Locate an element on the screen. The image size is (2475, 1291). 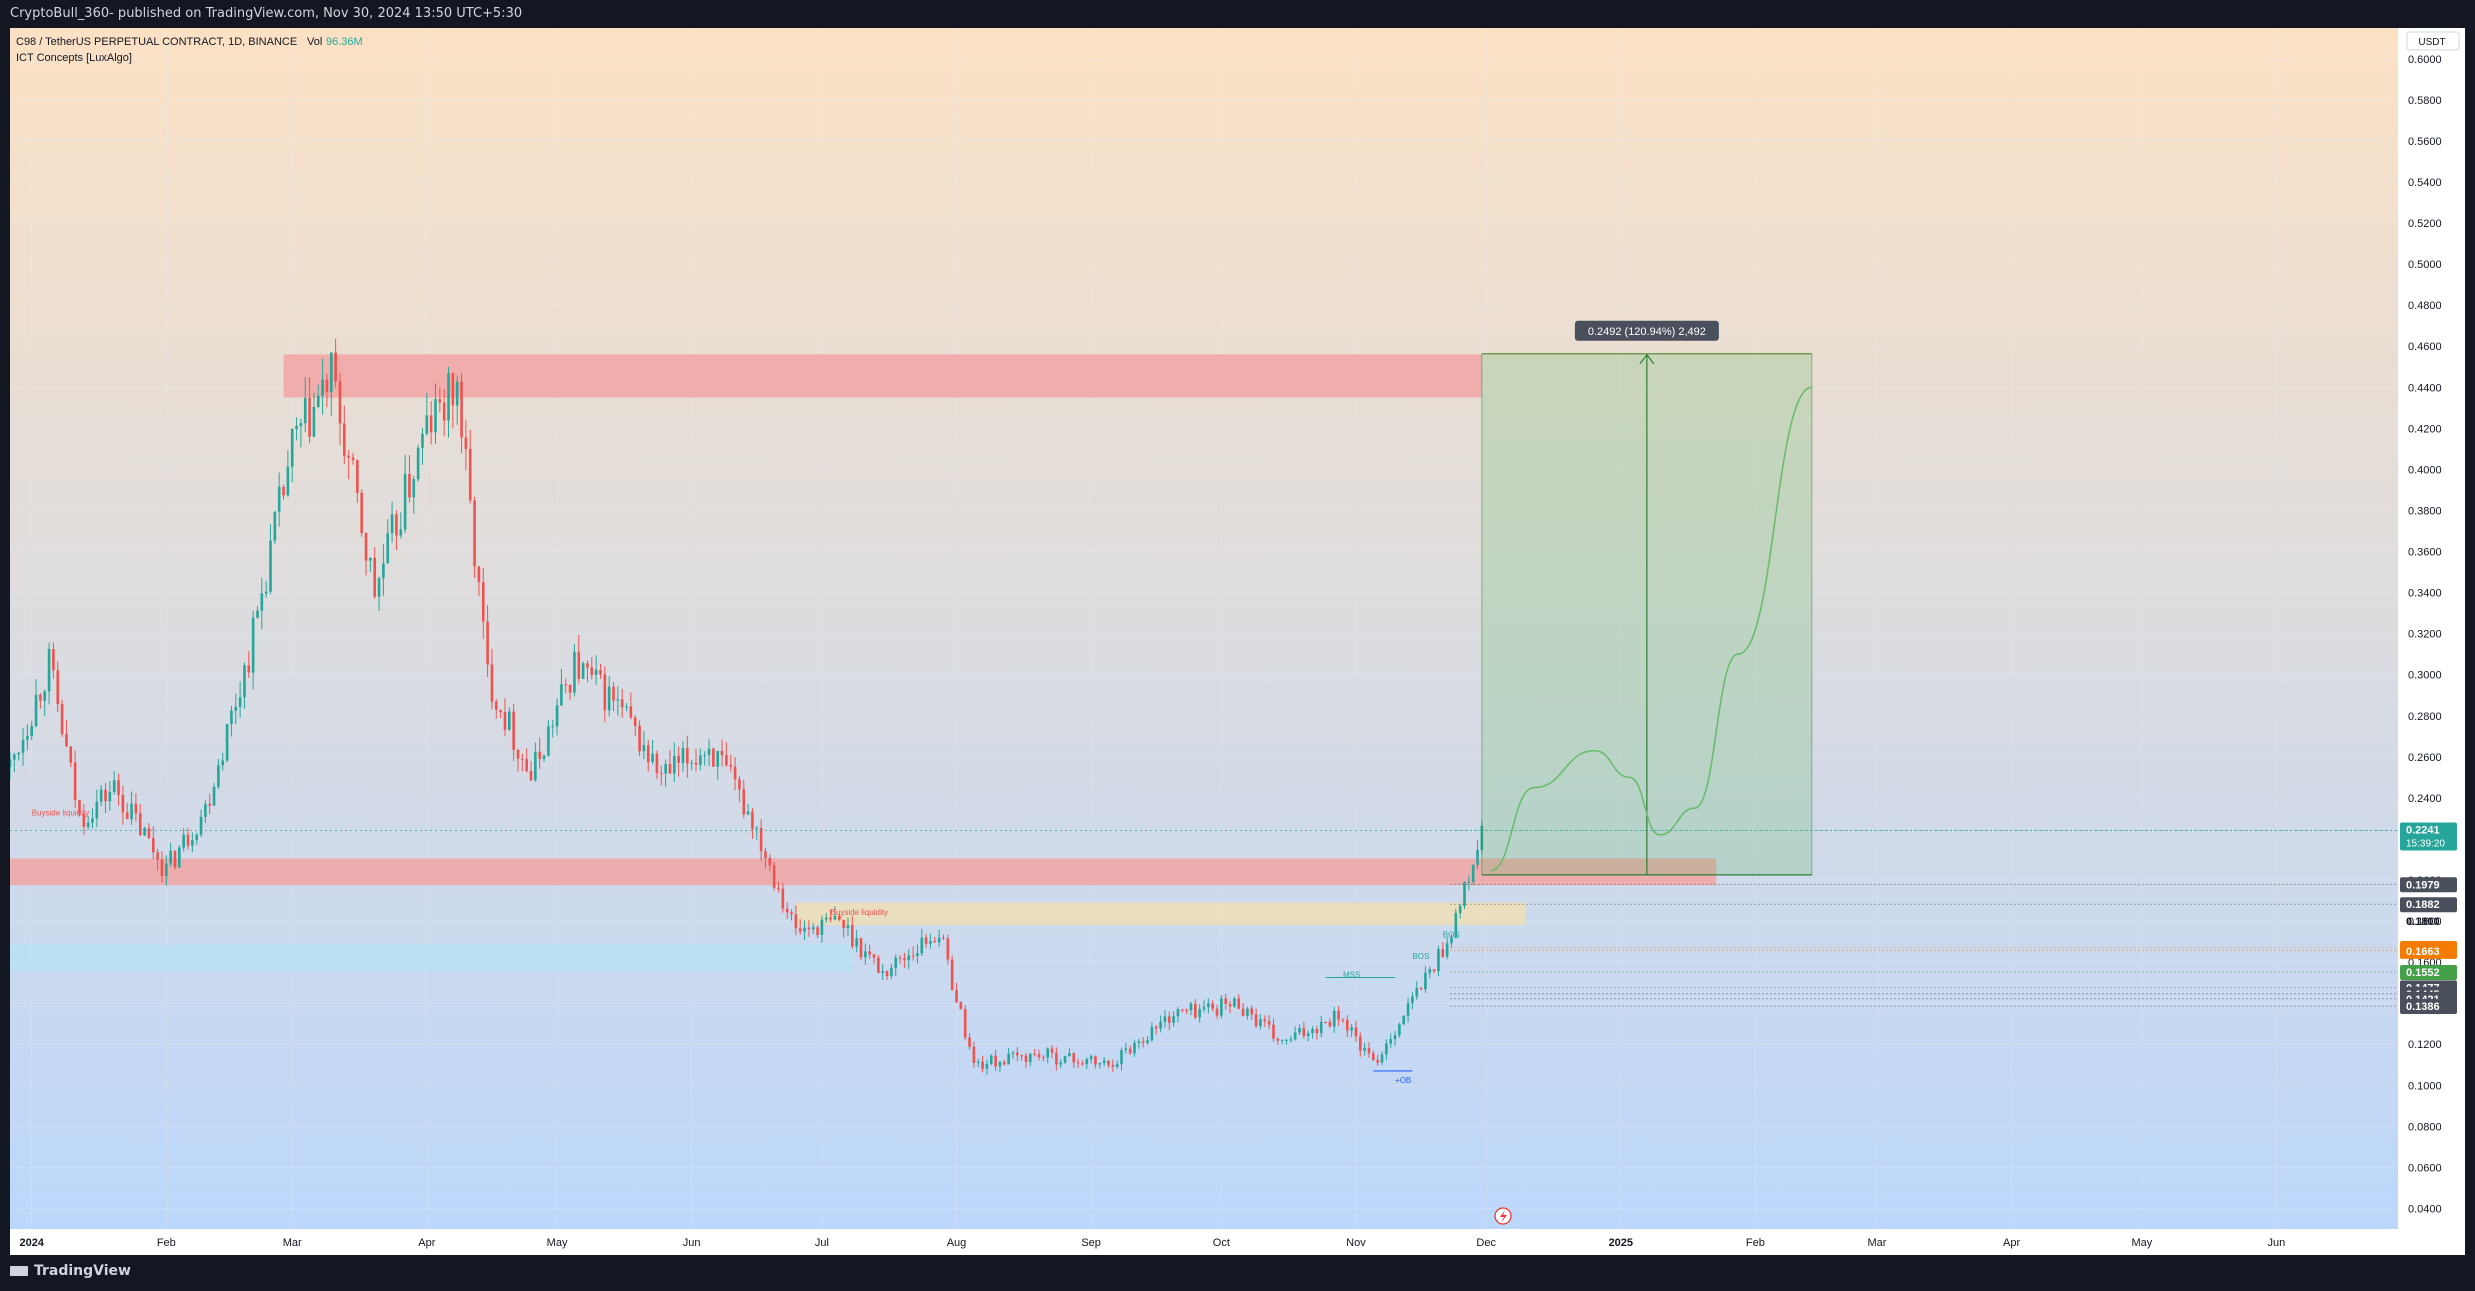
tradingview-mark-icon is located at coordinates (19, 1271).